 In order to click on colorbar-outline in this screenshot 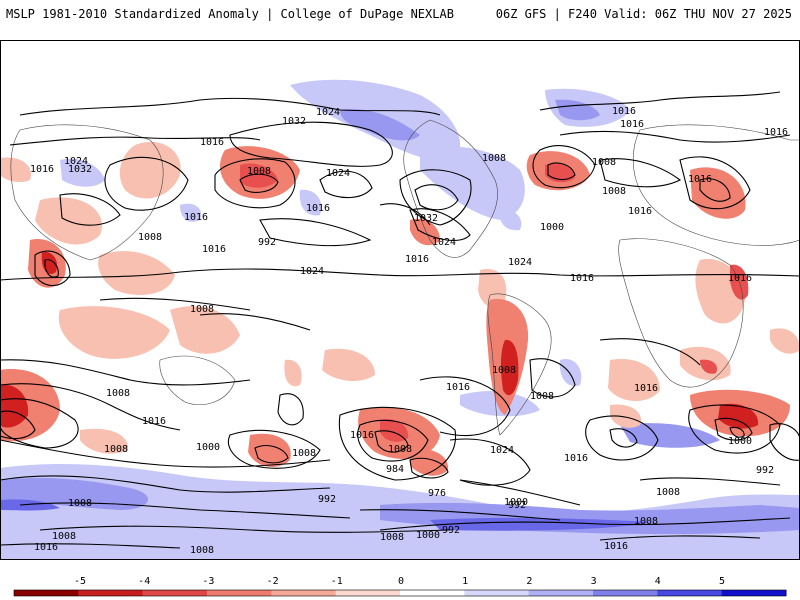, I will do `click(400, 593)`.